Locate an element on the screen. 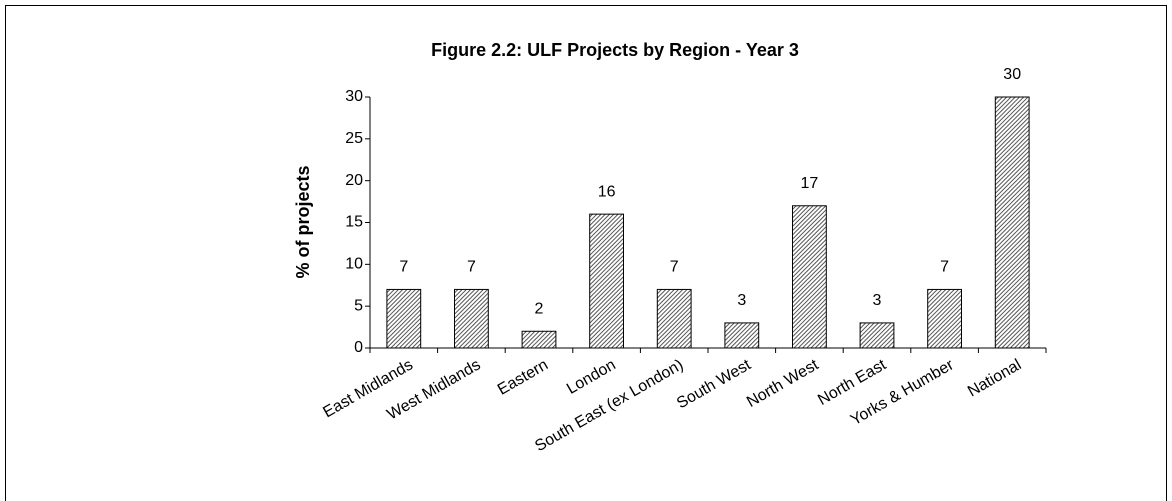 The width and height of the screenshot is (1172, 501). y-tick-label: 5 is located at coordinates (358, 305).